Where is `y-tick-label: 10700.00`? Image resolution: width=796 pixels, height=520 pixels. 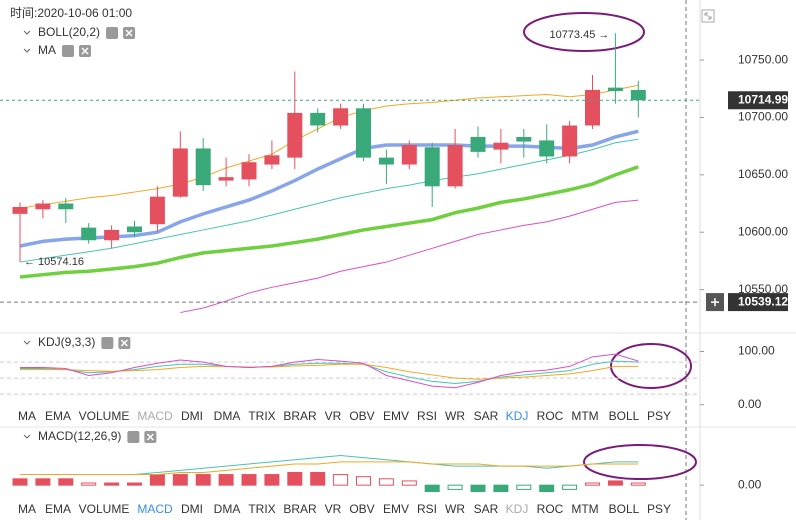
y-tick-label: 10700.00 is located at coordinates (763, 117).